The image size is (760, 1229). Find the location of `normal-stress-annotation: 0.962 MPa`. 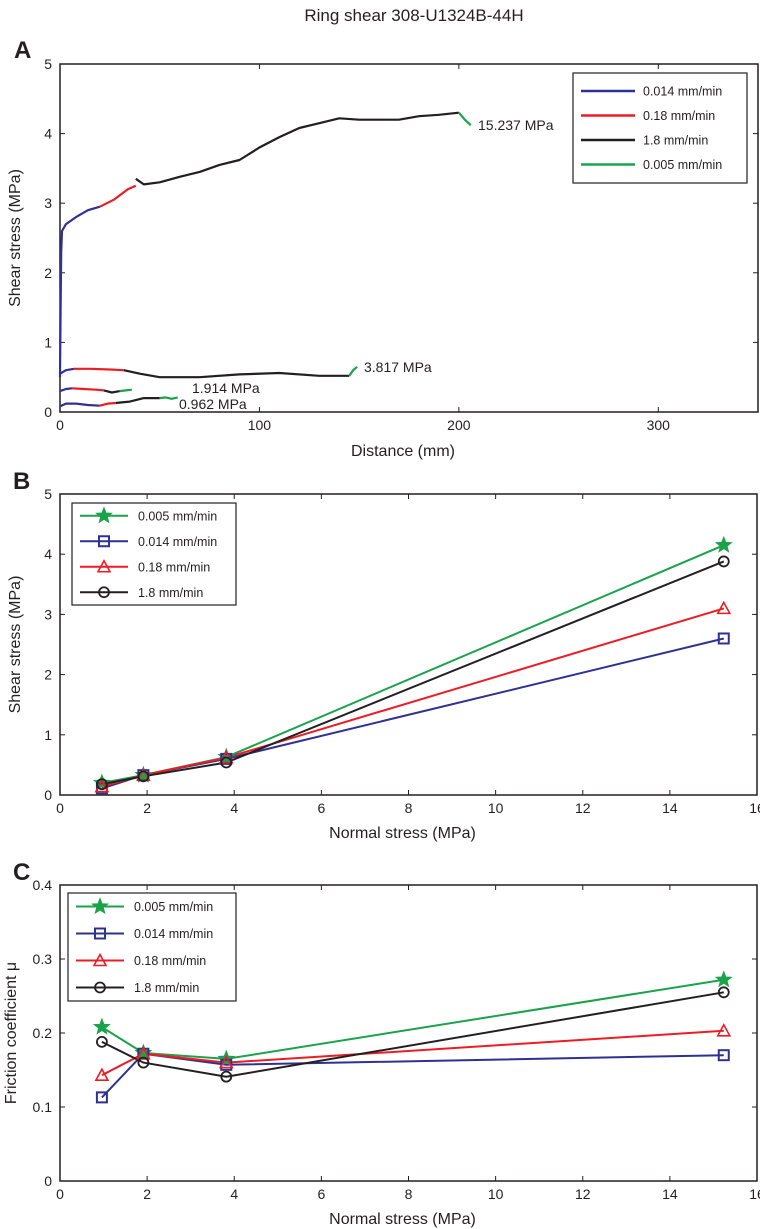

normal-stress-annotation: 0.962 MPa is located at coordinates (213, 404).